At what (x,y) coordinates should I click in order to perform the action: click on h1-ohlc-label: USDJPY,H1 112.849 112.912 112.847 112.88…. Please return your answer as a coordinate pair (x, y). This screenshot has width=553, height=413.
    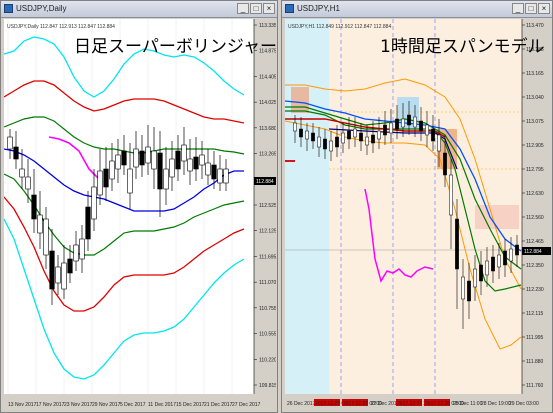
    Looking at the image, I should click on (339, 27).